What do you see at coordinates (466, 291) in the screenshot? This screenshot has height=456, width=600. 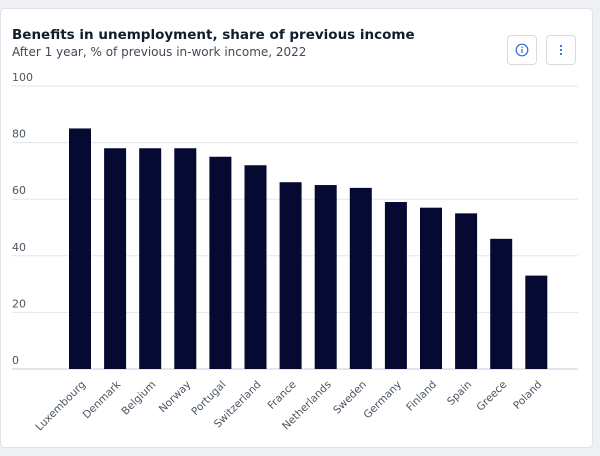 I see `bar-spain` at bounding box center [466, 291].